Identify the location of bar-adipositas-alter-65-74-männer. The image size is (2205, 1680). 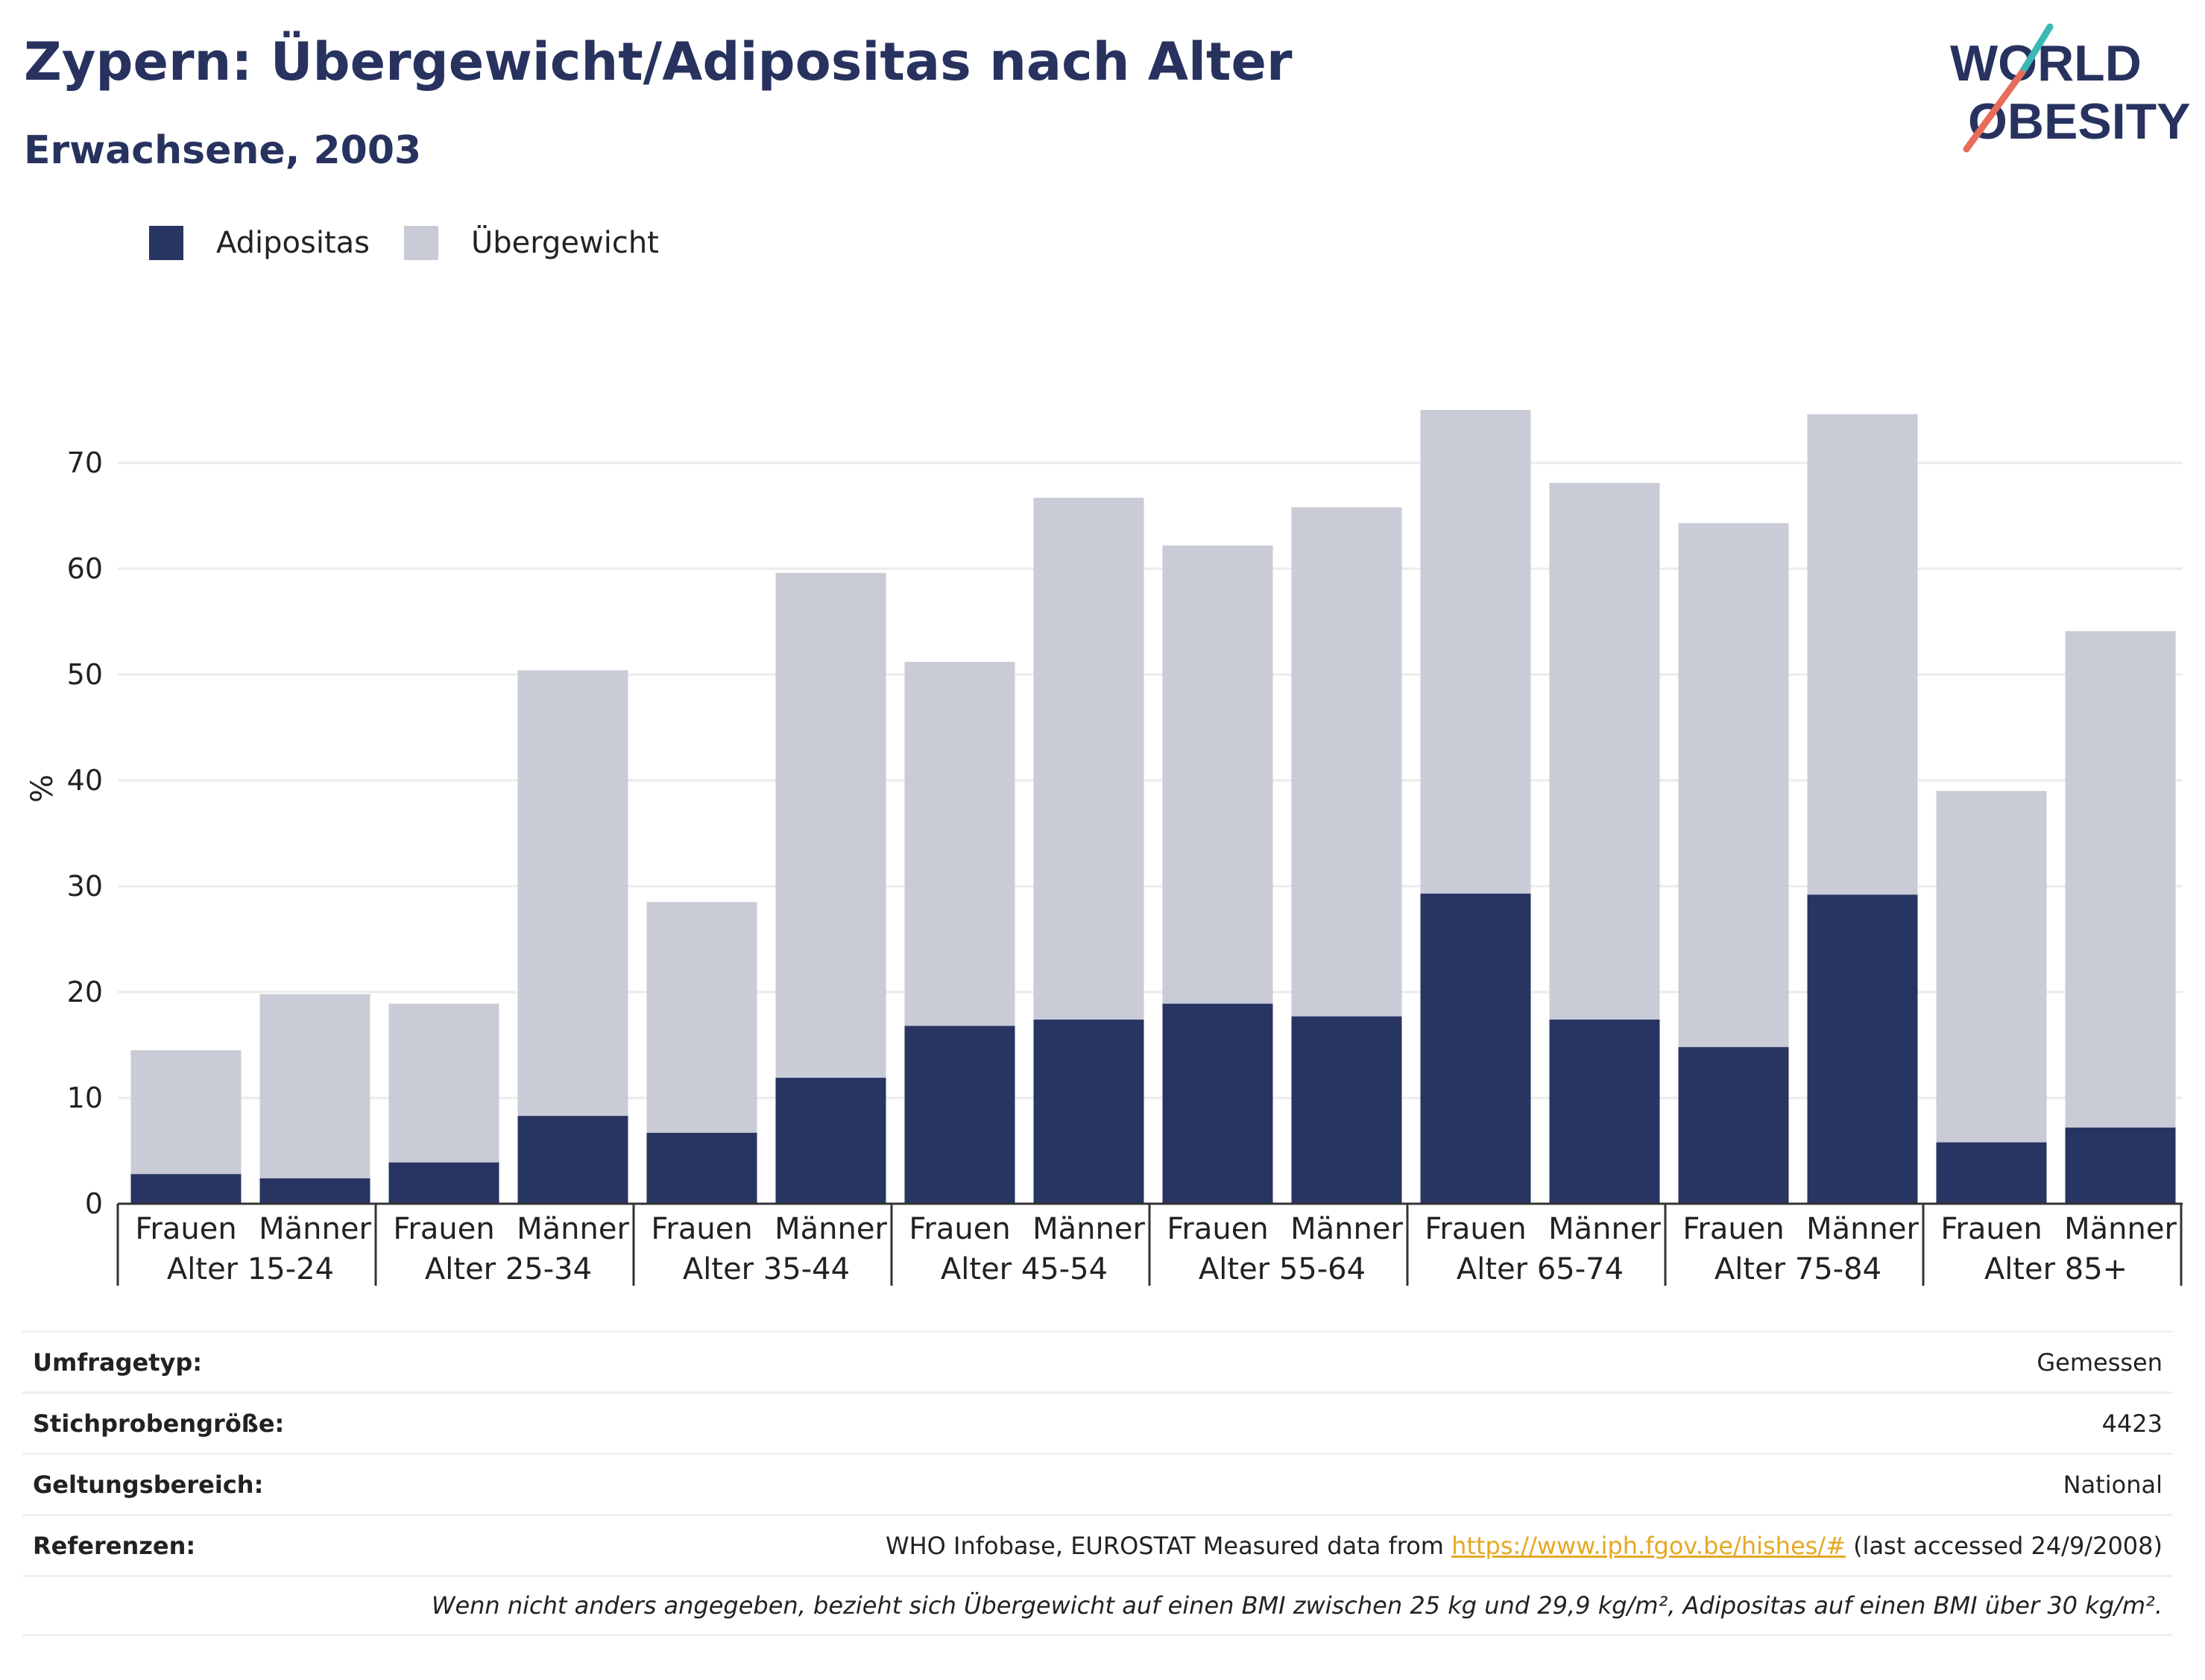
(1604, 1111).